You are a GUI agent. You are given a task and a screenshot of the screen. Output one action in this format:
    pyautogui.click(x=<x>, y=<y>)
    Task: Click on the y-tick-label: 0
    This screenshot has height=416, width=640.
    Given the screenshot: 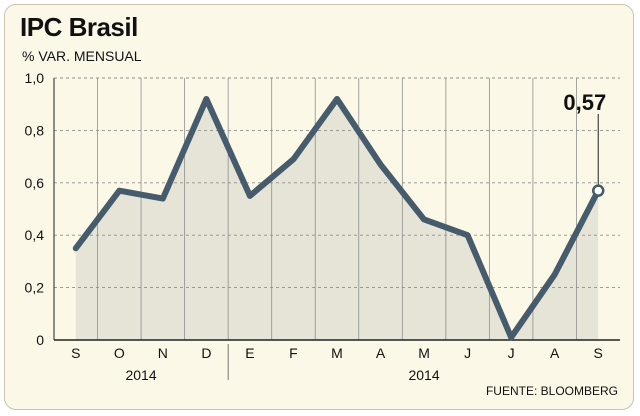 What is the action you would take?
    pyautogui.click(x=40, y=340)
    